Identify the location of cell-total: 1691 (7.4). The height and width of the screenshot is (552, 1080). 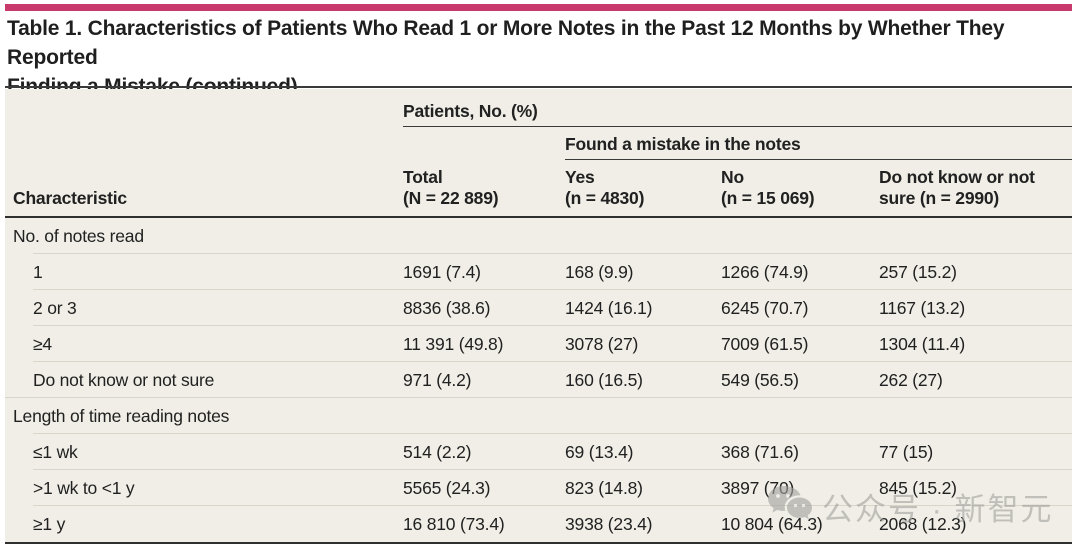
(442, 271).